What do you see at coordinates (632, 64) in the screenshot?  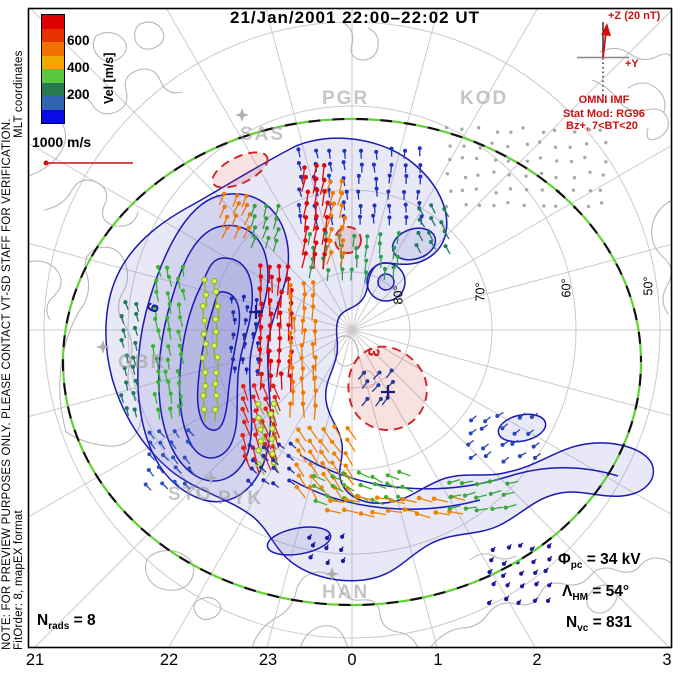 I see `imf-y-label: +Y` at bounding box center [632, 64].